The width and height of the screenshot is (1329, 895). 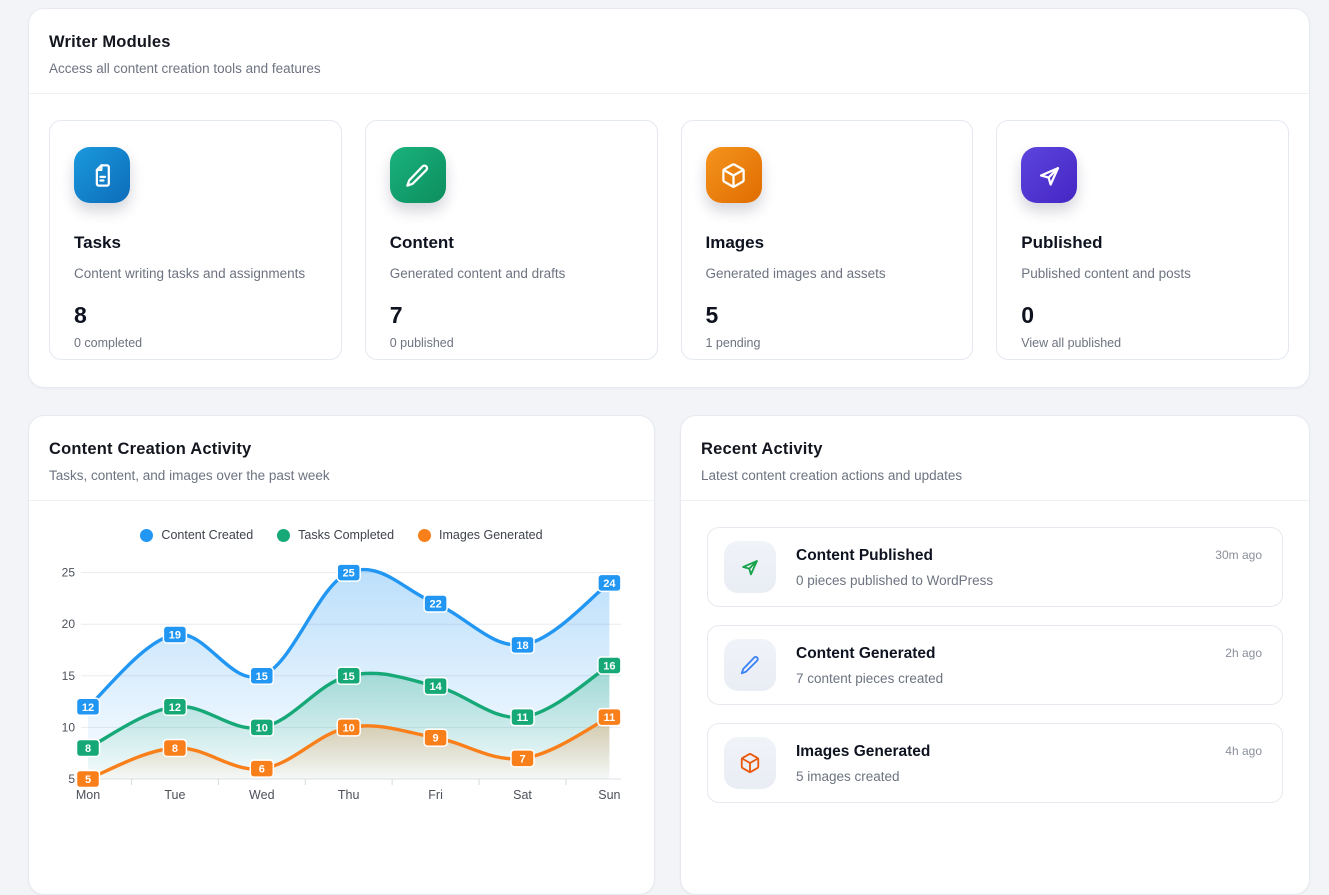 What do you see at coordinates (1071, 343) in the screenshot?
I see `module-sub-label: View all published` at bounding box center [1071, 343].